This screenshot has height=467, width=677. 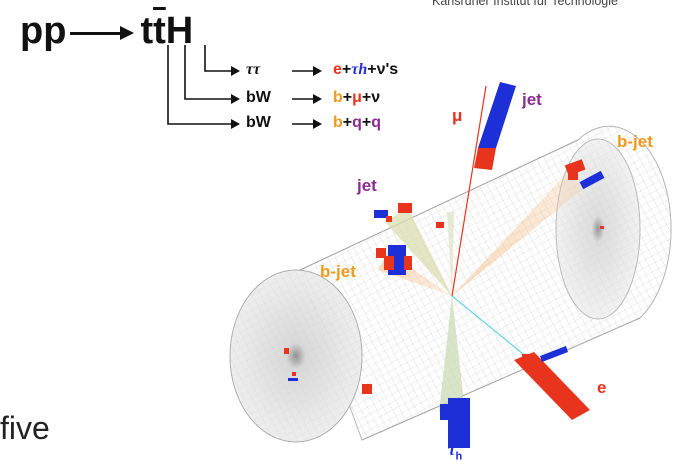 I want to click on product-electron: e, so click(x=337, y=69).